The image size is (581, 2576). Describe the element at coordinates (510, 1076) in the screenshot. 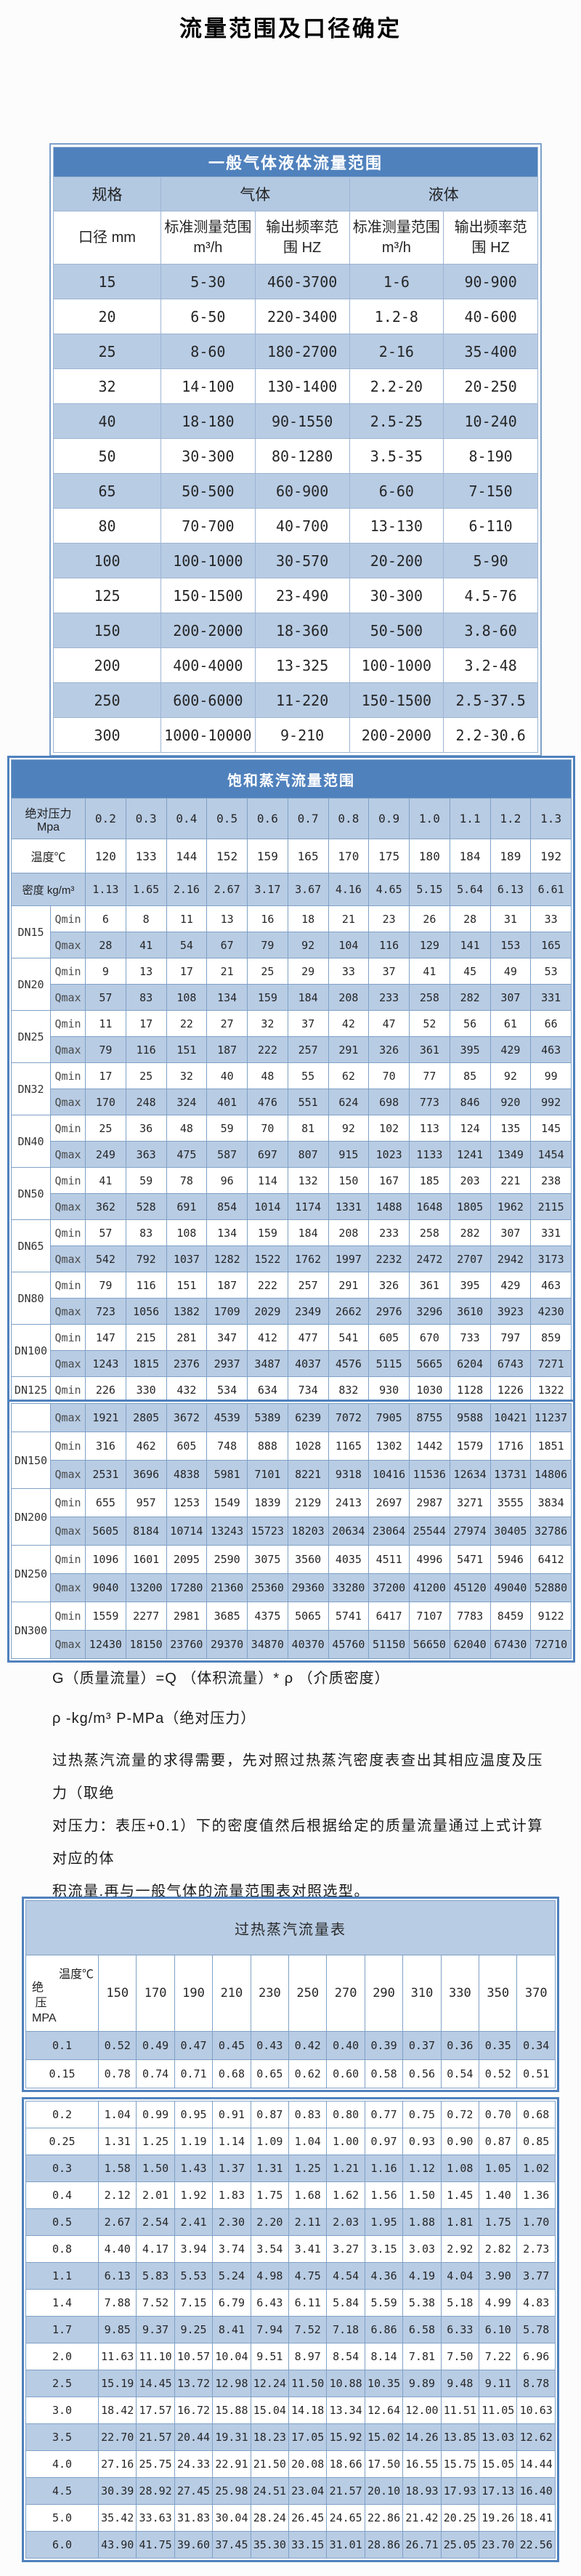

I see `qmin-value: 92` at that location.